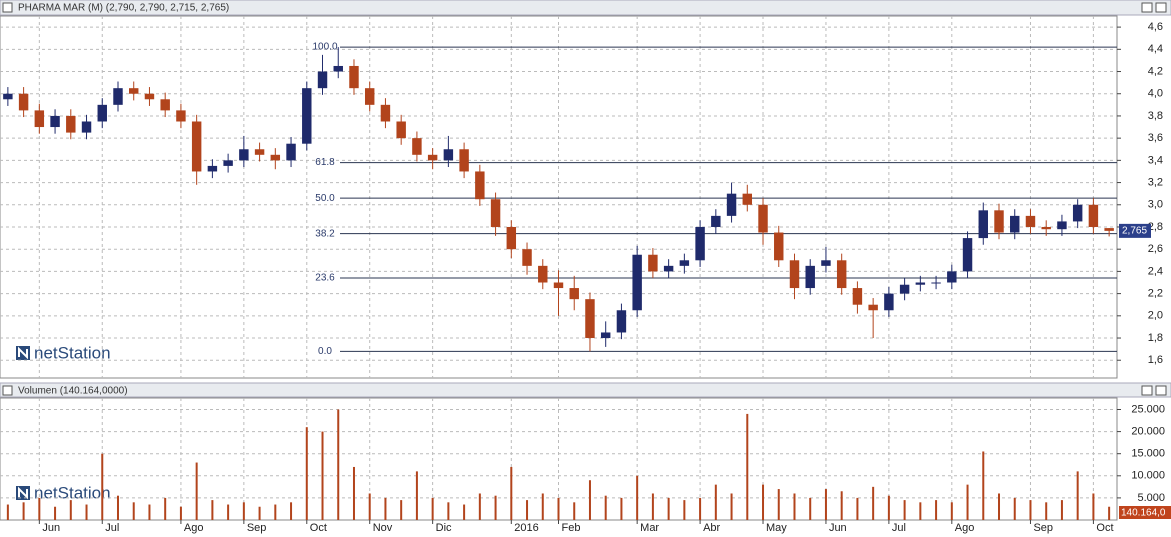 The width and height of the screenshot is (1171, 537). I want to click on y-tick-label: 2,6, so click(1155, 249).